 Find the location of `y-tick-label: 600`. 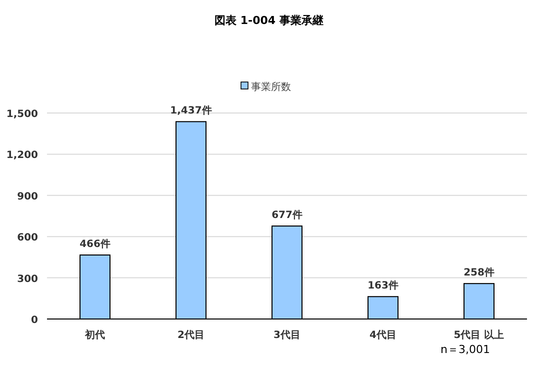

y-tick-label: 600 is located at coordinates (27, 238).